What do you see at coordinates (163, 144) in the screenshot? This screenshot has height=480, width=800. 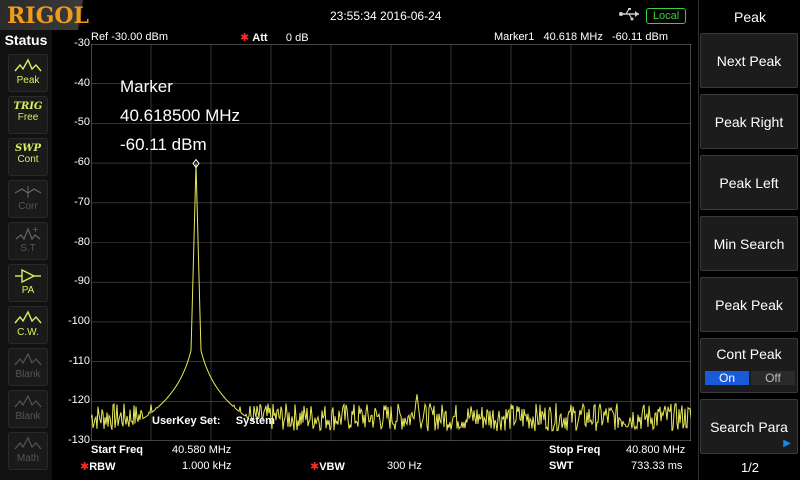 I see `marker-info-level: -60.11 dBm` at bounding box center [163, 144].